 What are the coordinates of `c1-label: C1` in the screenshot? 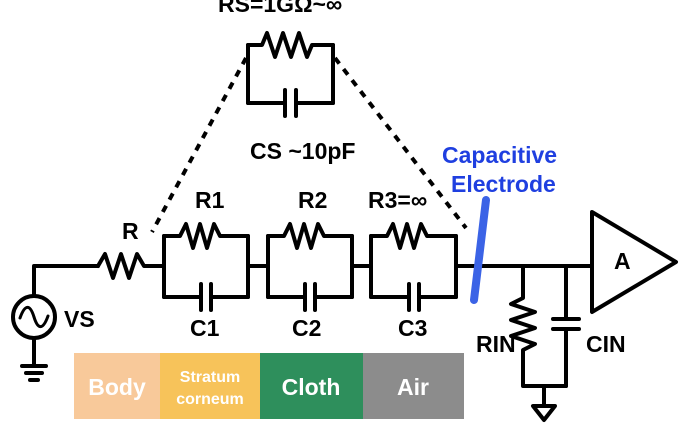 It's located at (205, 328).